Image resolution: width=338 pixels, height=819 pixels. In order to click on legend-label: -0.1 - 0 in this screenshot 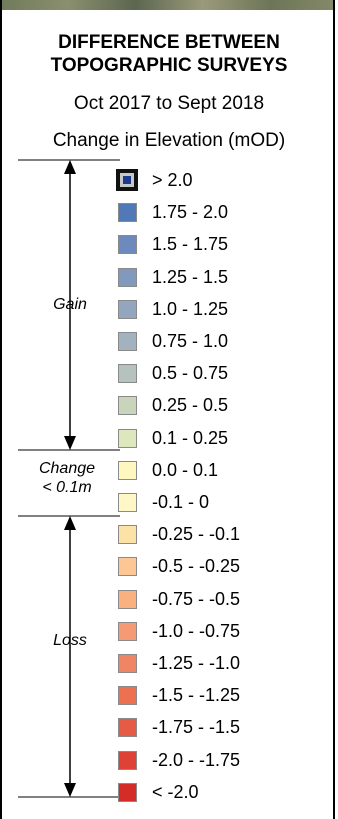, I will do `click(181, 502)`.